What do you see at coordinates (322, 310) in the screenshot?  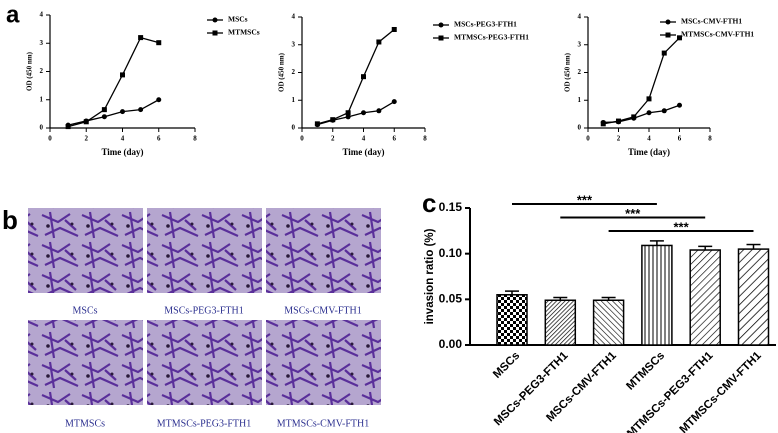 I see `caption: MSCs-CMV-FTH1` at bounding box center [322, 310].